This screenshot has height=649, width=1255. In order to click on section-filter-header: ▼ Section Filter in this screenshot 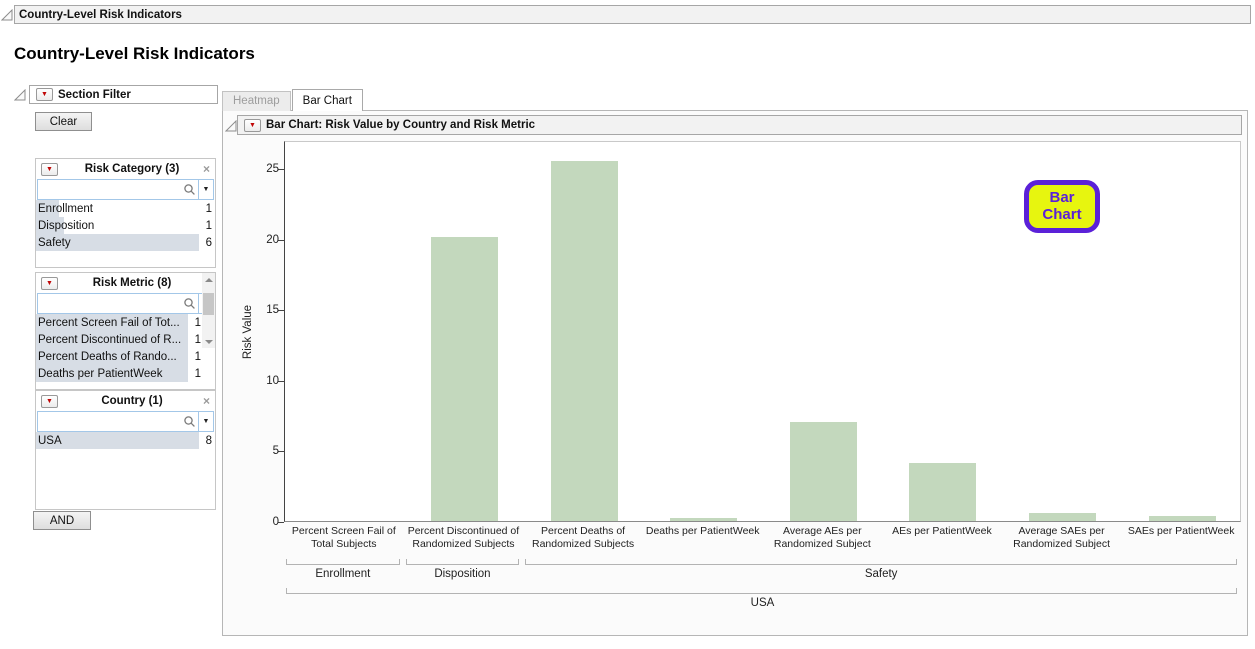, I will do `click(123, 94)`.